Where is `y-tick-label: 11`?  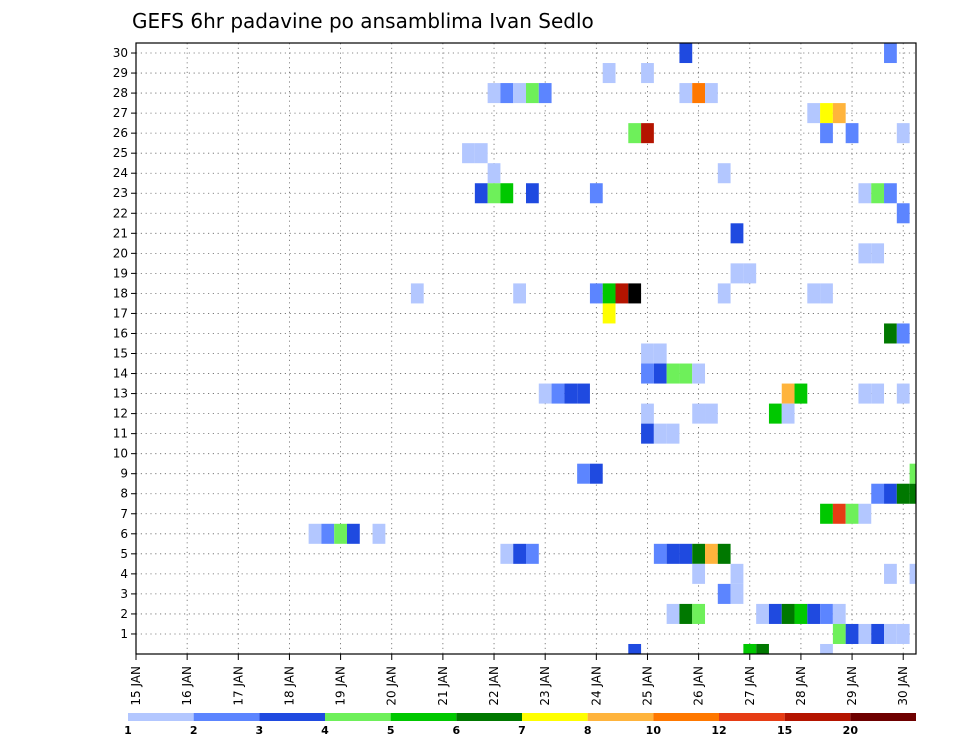 y-tick-label: 11 is located at coordinates (120, 434).